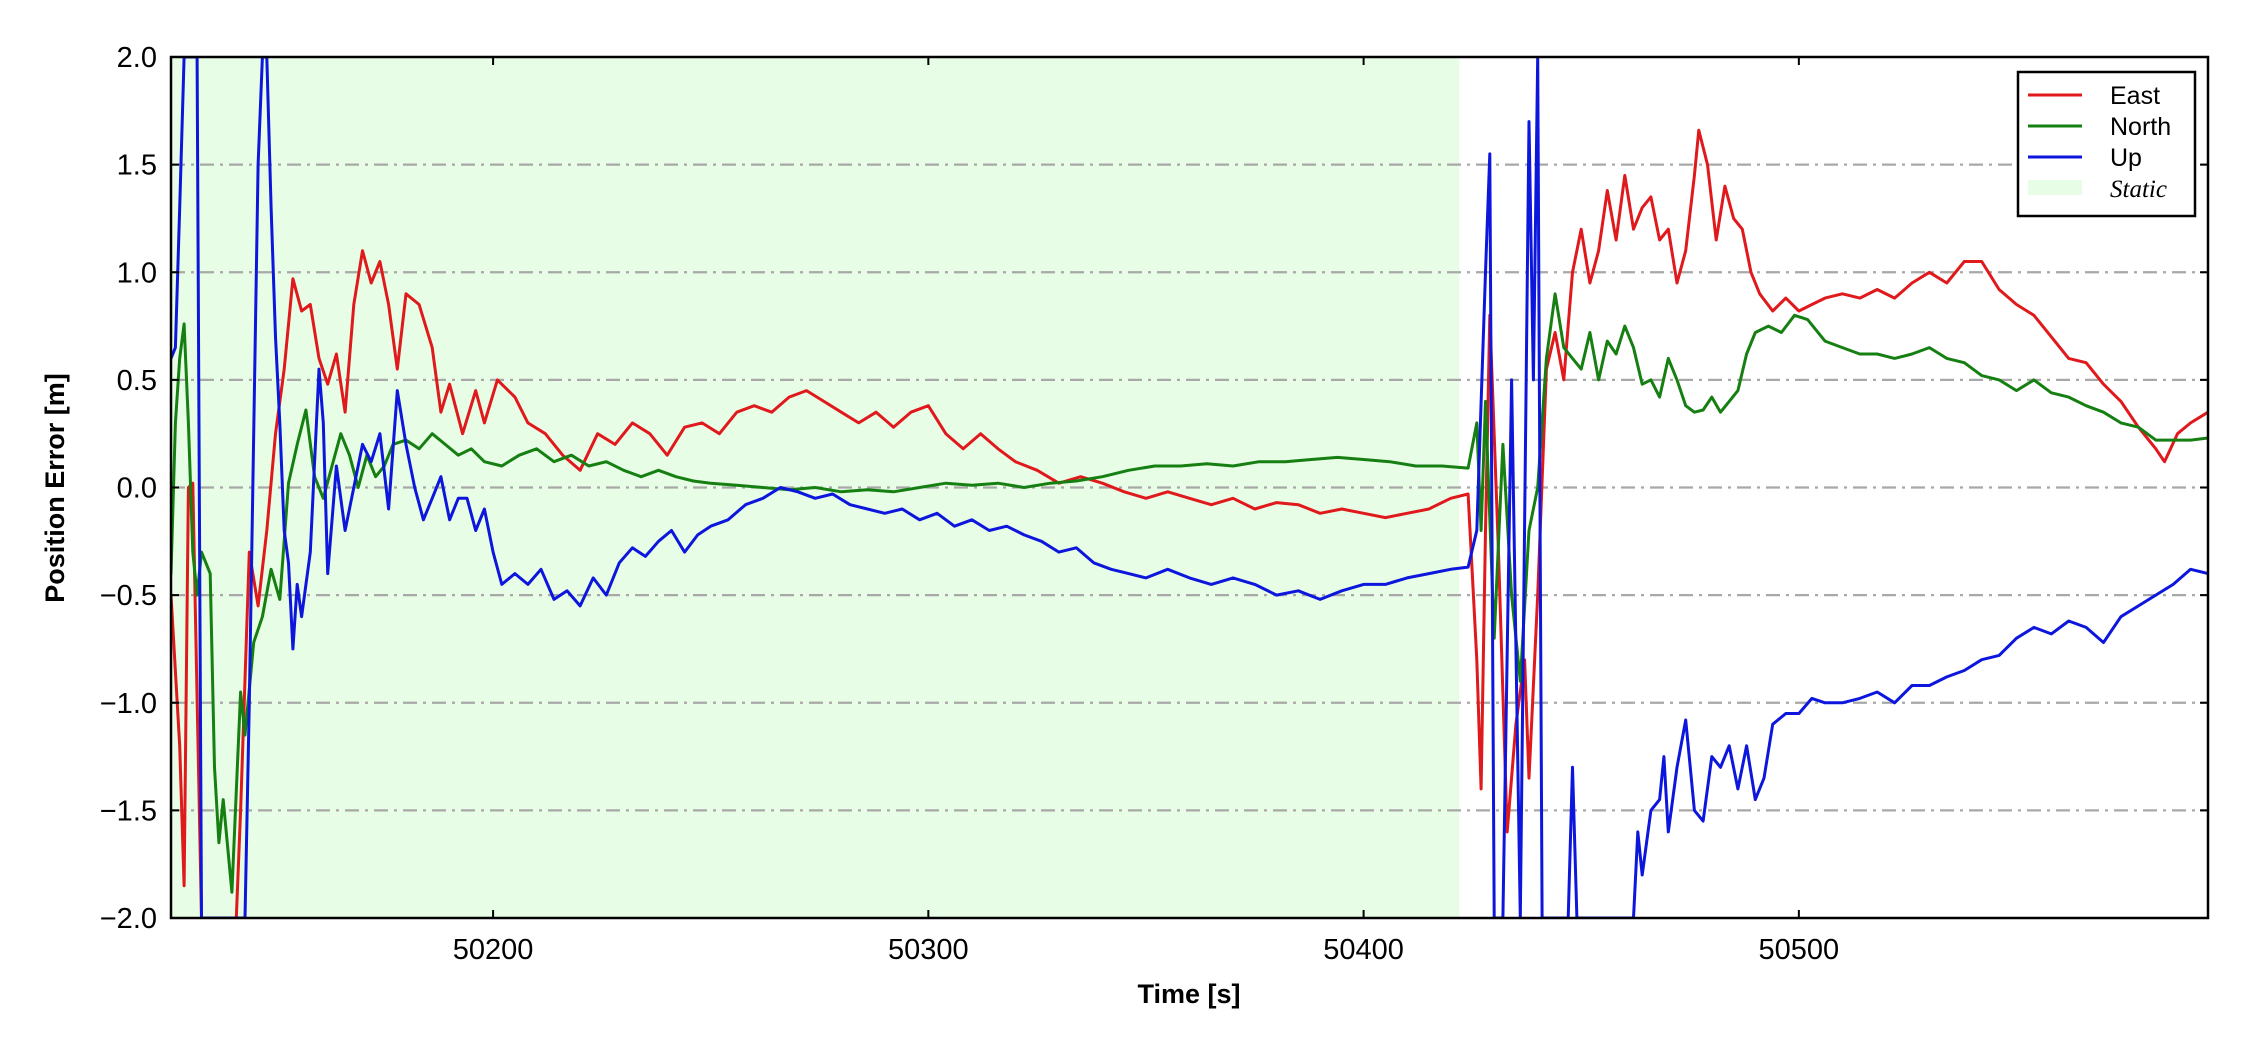 This screenshot has height=1050, width=2250. What do you see at coordinates (128, 596) in the screenshot?
I see `y-tick-label: −0.5` at bounding box center [128, 596].